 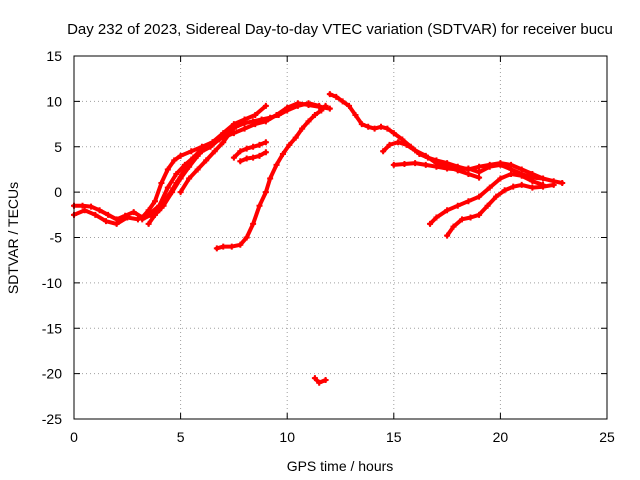 I want to click on y-tick-label: -20, so click(x=52, y=374).